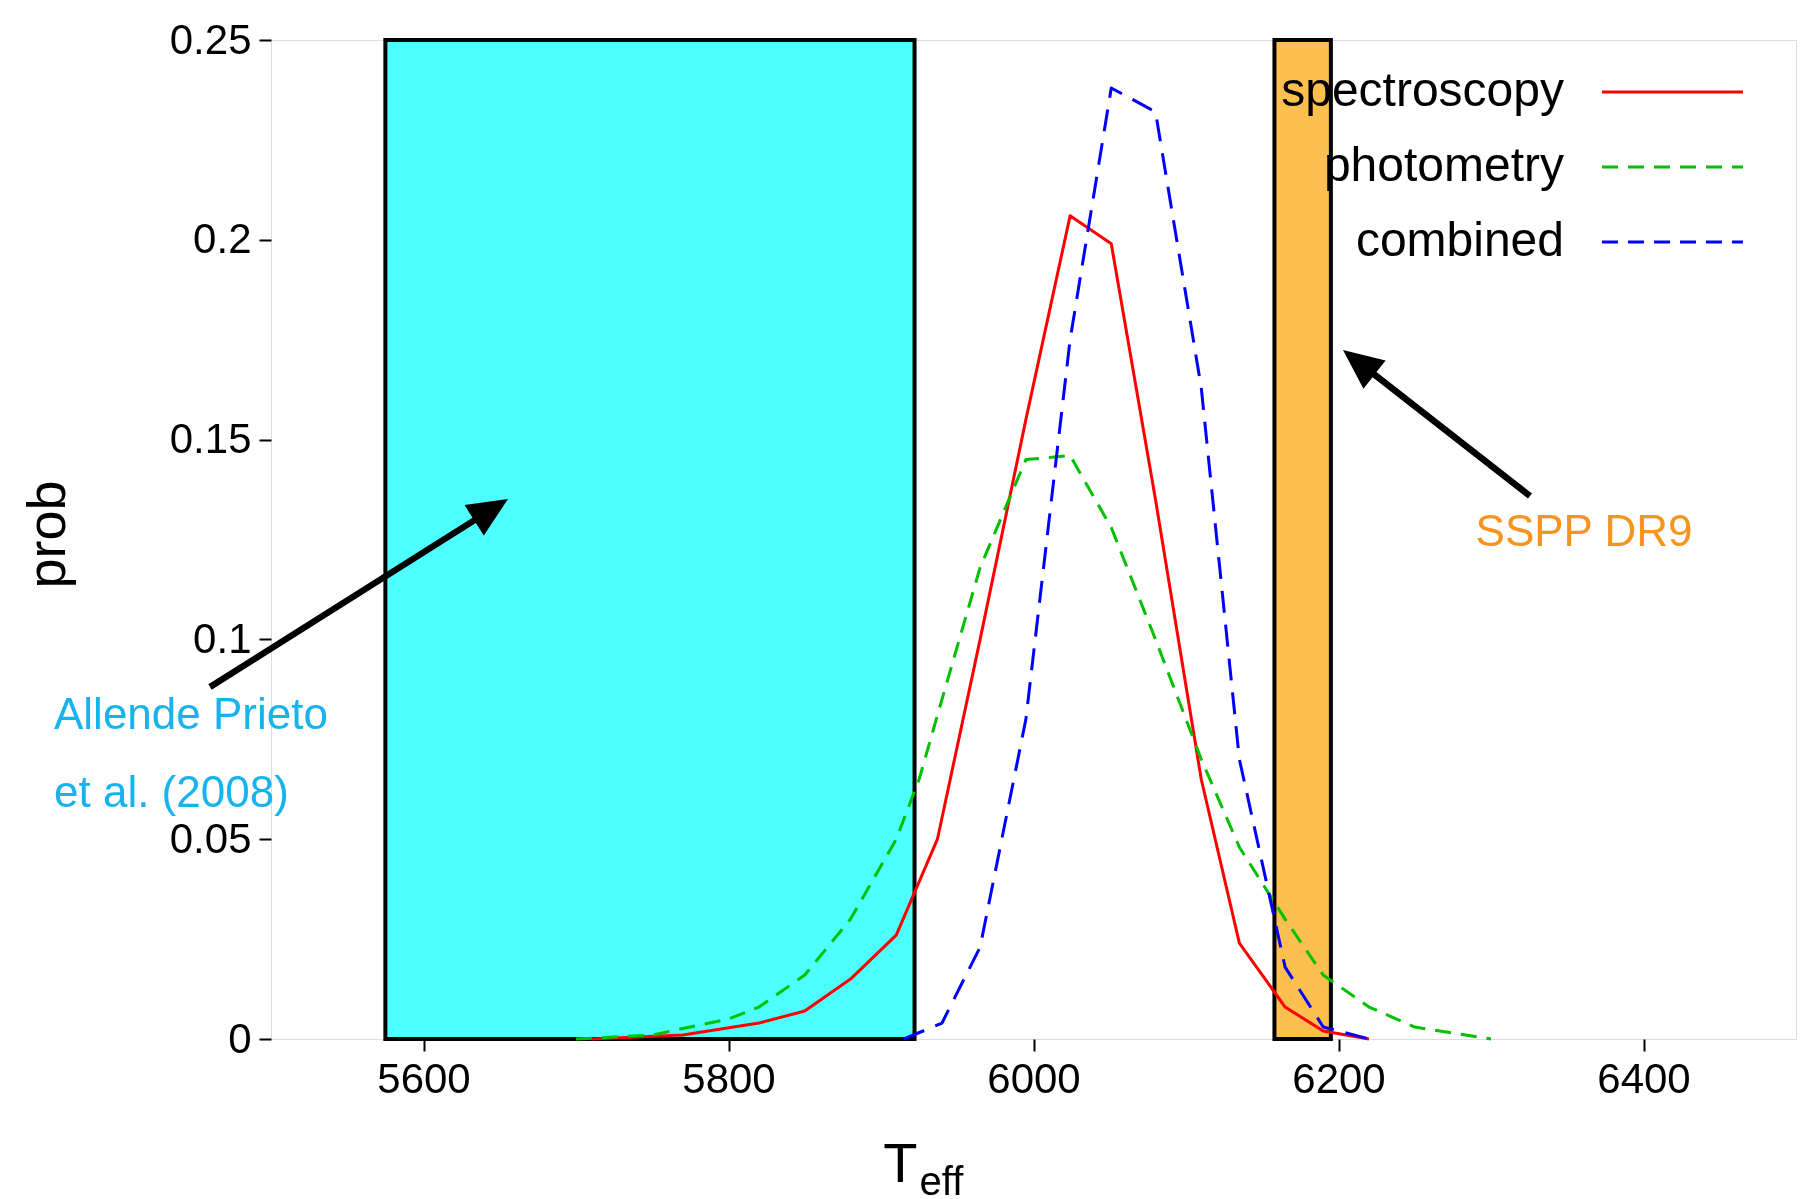  What do you see at coordinates (1339, 1078) in the screenshot?
I see `x-tick-label: 6200` at bounding box center [1339, 1078].